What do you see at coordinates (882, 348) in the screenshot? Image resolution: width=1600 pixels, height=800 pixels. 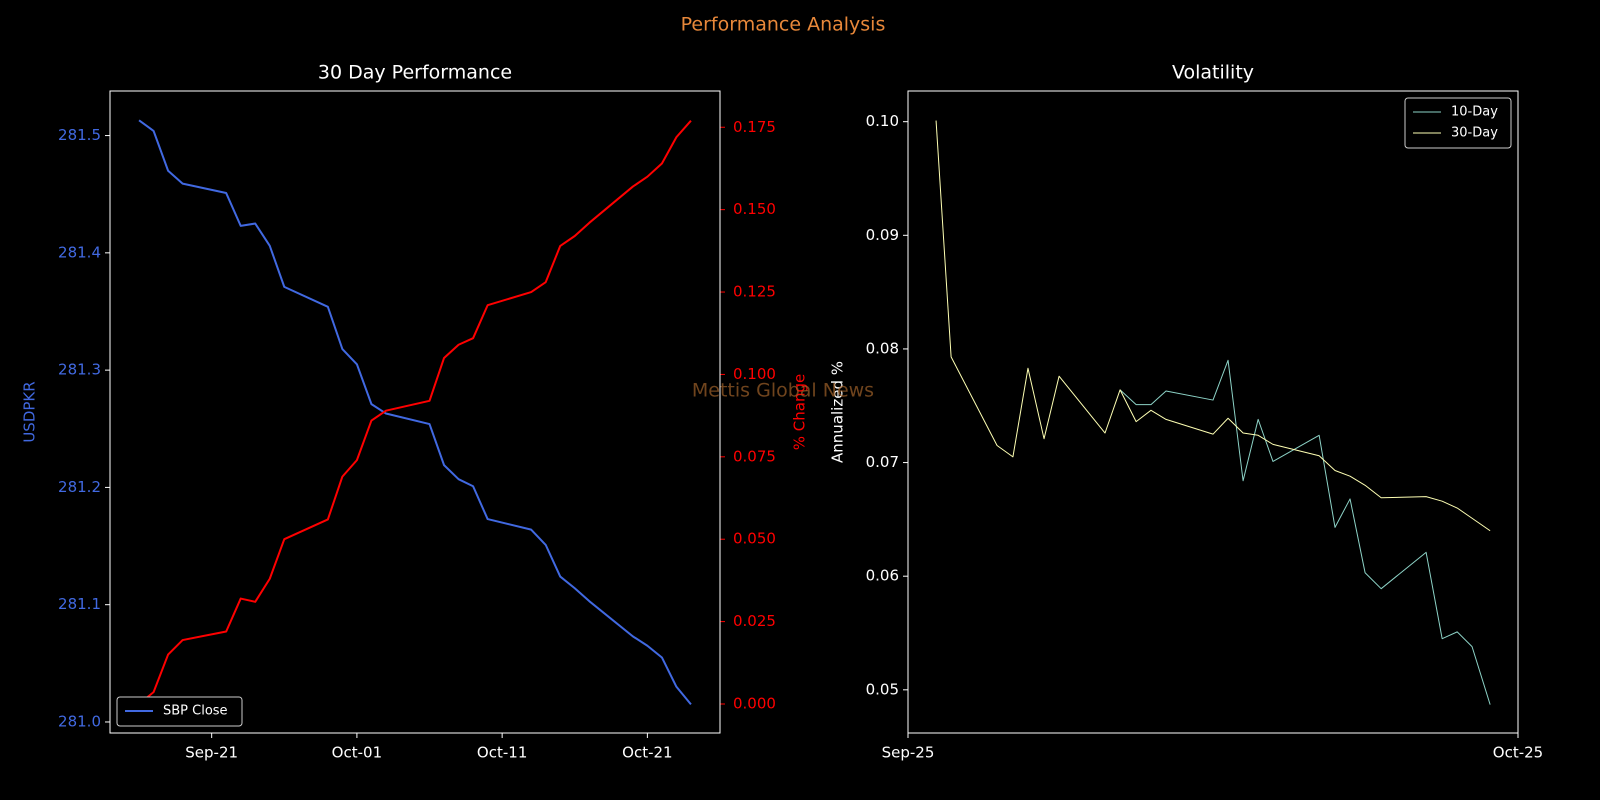 I see `y-tick-label: 0.08` at bounding box center [882, 348].